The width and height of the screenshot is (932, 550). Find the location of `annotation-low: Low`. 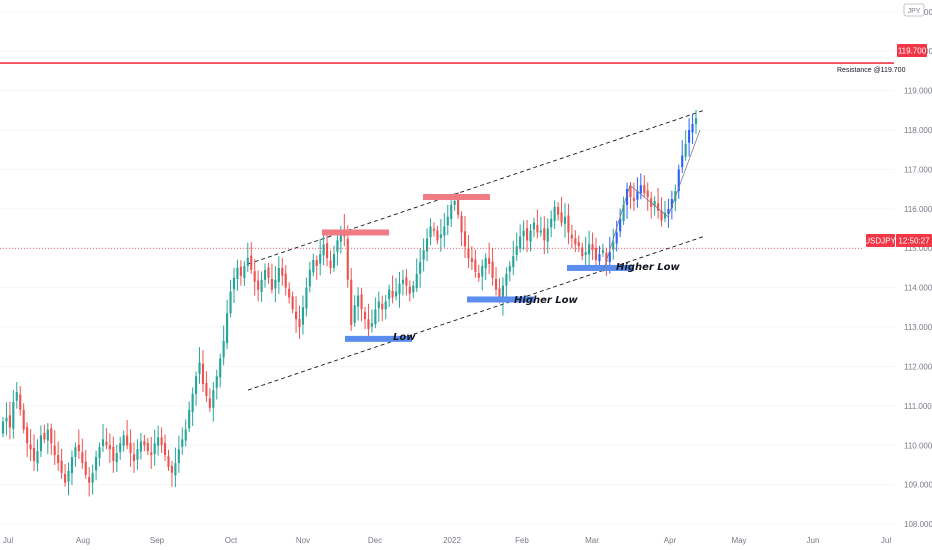

annotation-low: Low is located at coordinates (404, 337).